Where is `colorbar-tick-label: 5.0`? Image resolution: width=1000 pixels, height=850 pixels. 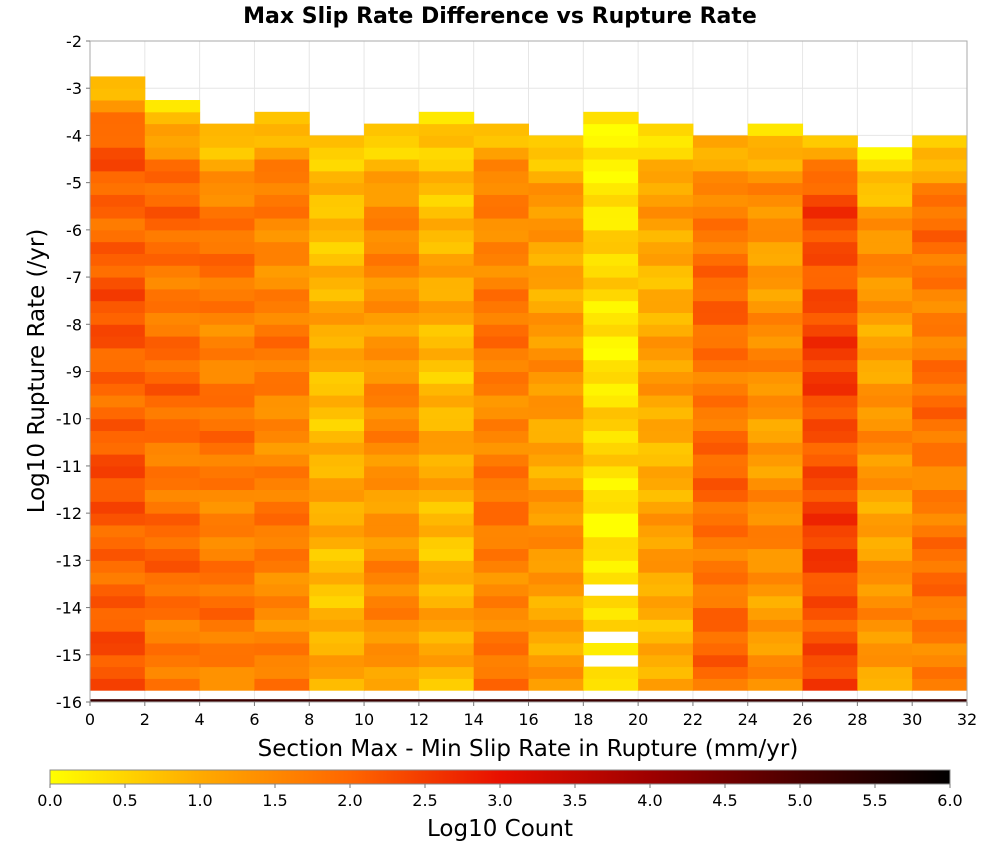 colorbar-tick-label: 5.0 is located at coordinates (799, 800).